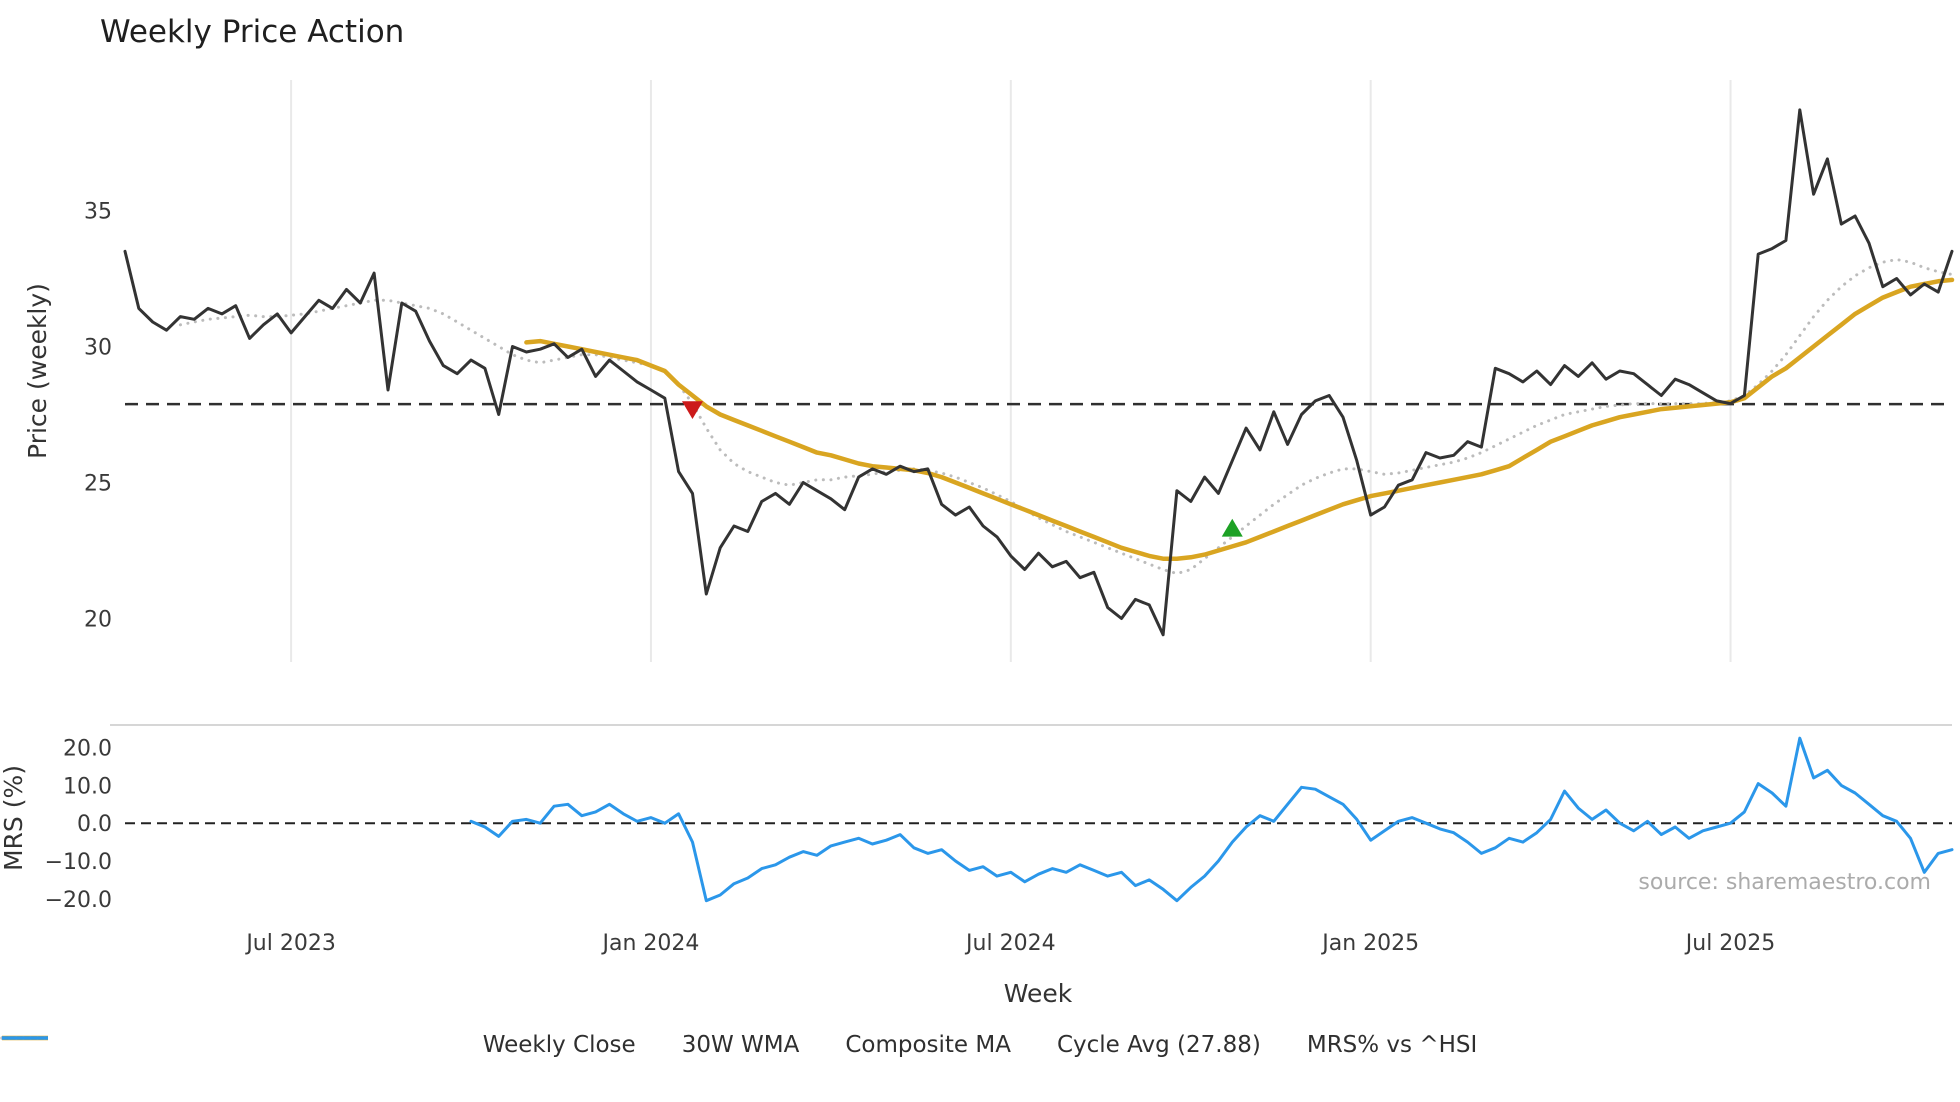 The image size is (1960, 1102). What do you see at coordinates (650, 943) in the screenshot?
I see `x-tick-label: Jan 2024` at bounding box center [650, 943].